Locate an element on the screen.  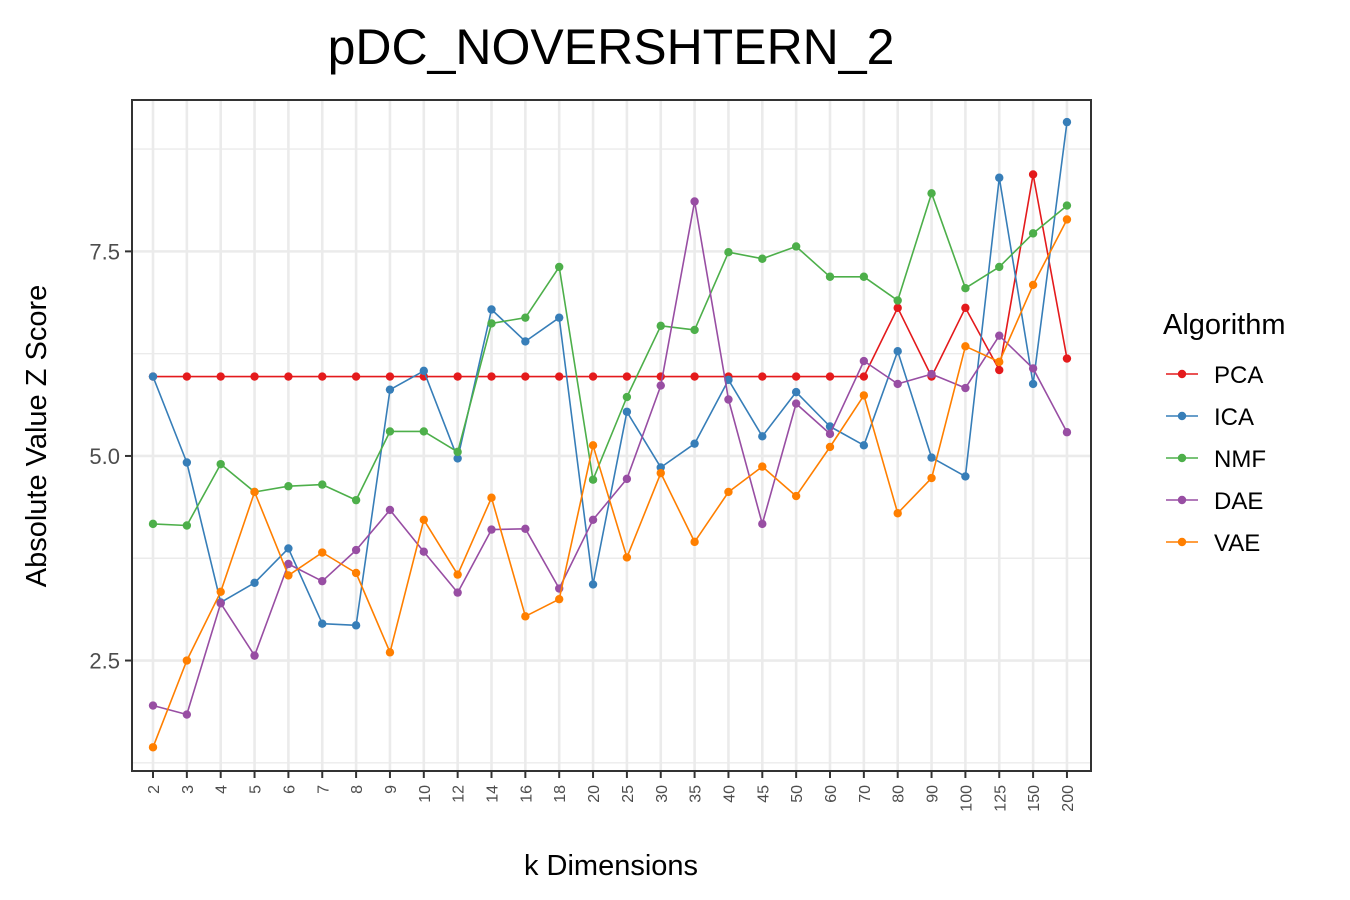
x-tick-label: 5 is located at coordinates (256, 789).